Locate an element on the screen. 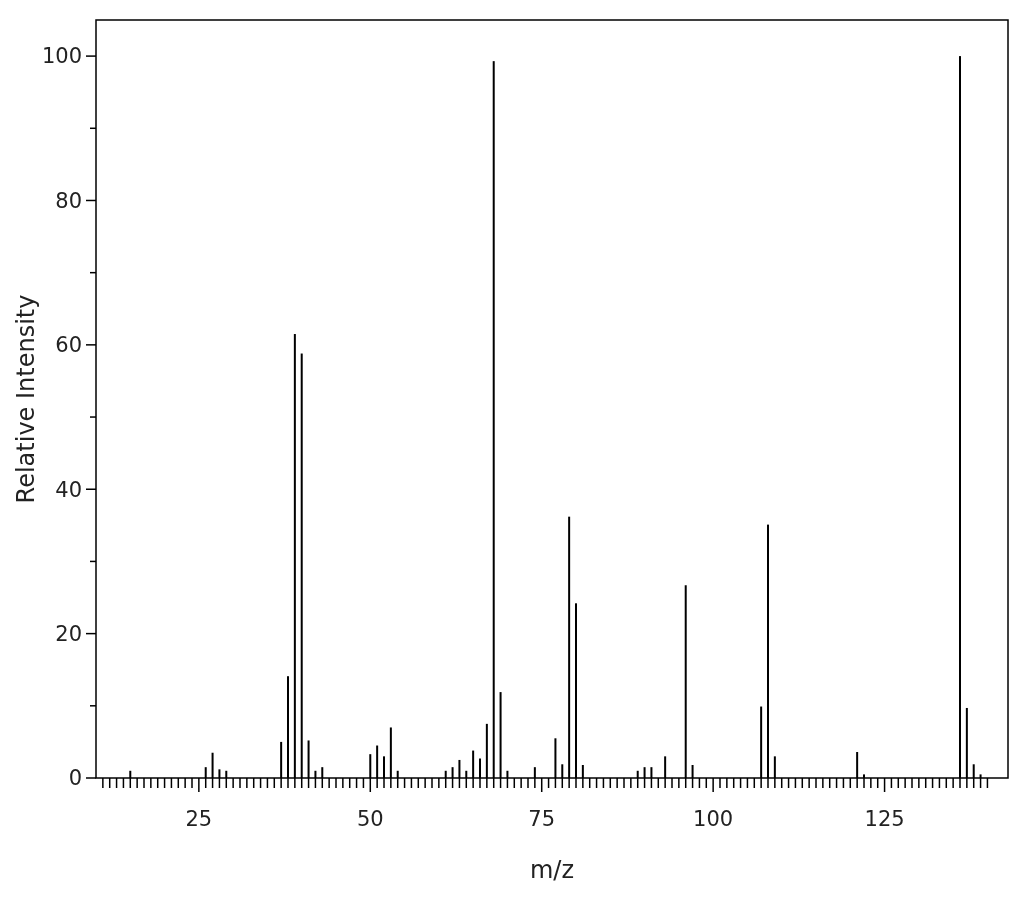  x-tick-label: 25 is located at coordinates (199, 819).